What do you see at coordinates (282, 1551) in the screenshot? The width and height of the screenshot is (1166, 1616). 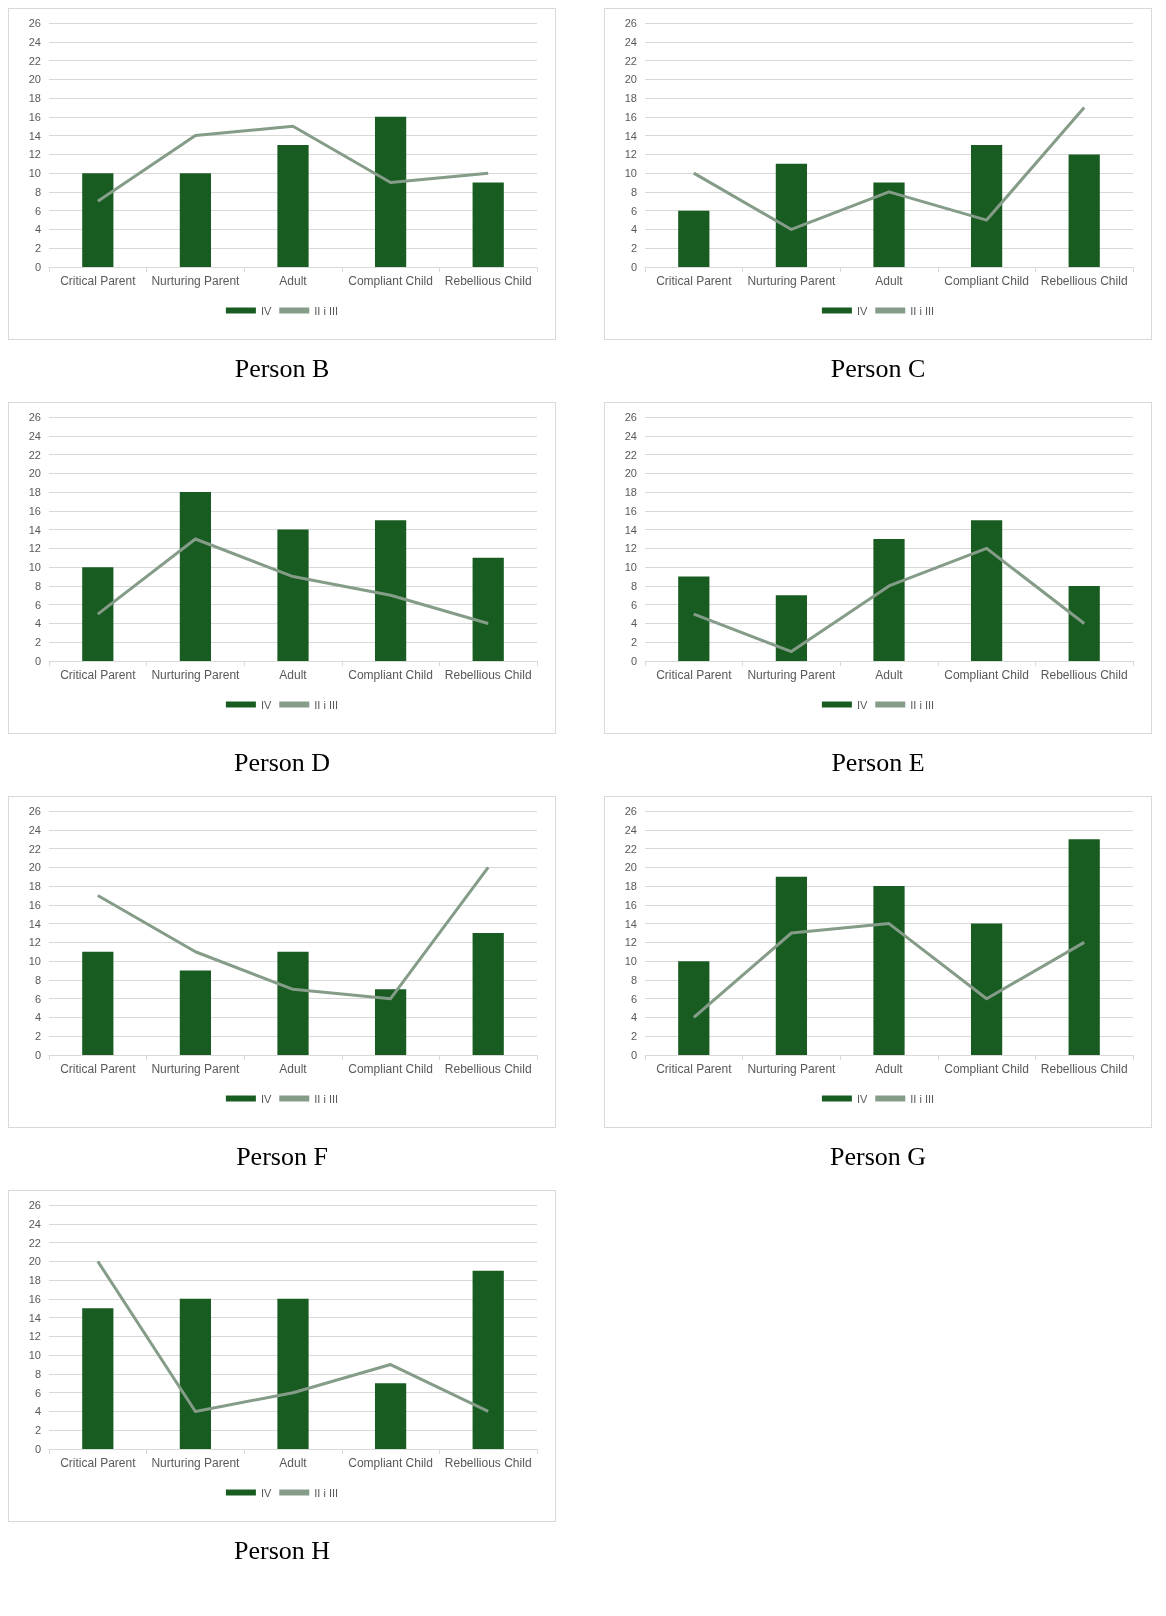 I see `text: Person H` at bounding box center [282, 1551].